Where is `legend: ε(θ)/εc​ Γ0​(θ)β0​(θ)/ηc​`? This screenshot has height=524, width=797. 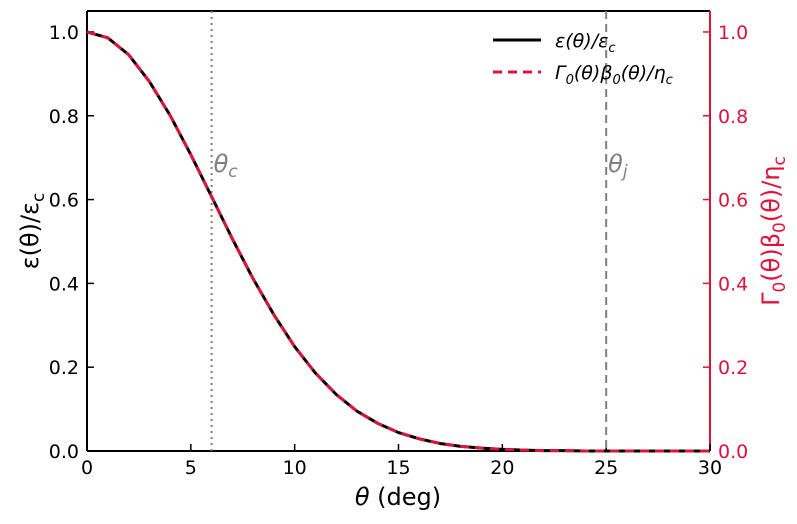
legend: ε(θ)/εc​ Γ0​(θ)β0​(θ)/ηc​ is located at coordinates (583, 59).